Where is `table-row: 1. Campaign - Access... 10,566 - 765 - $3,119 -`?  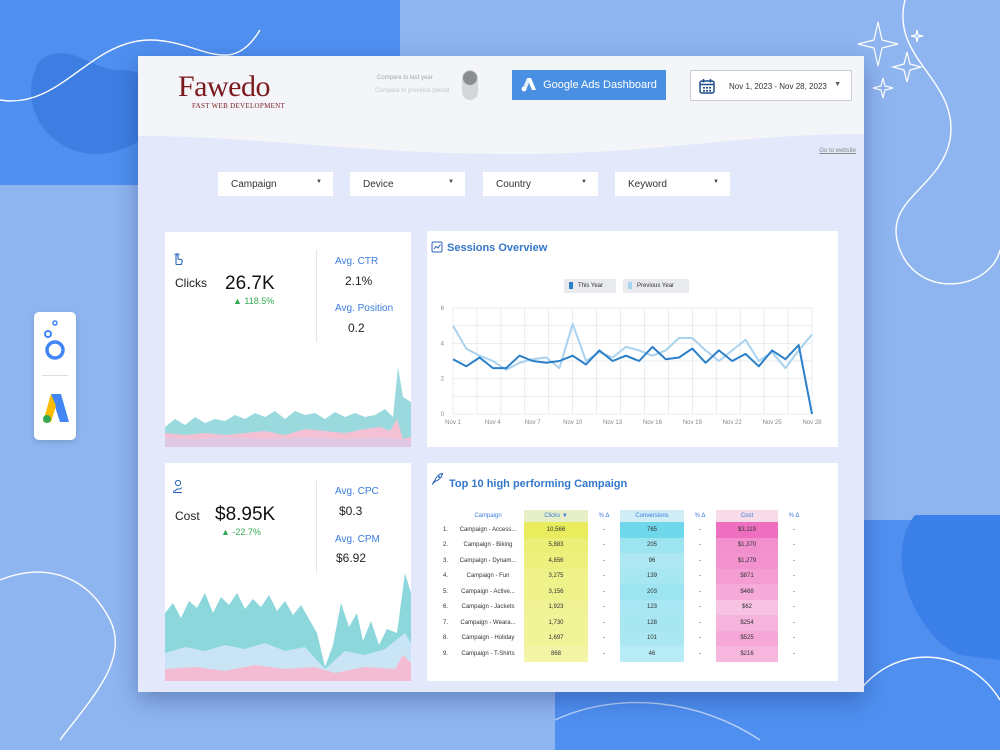
table-row: 1. Campaign - Access... 10,566 - 765 - $3,119 - is located at coordinates (625, 530).